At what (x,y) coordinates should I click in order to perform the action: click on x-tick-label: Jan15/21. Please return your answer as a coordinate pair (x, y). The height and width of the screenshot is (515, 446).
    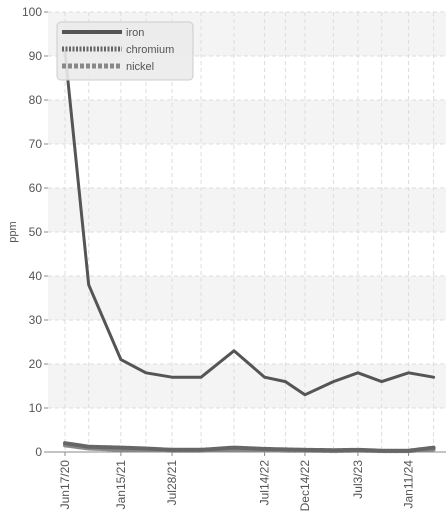
    Looking at the image, I should click on (121, 485).